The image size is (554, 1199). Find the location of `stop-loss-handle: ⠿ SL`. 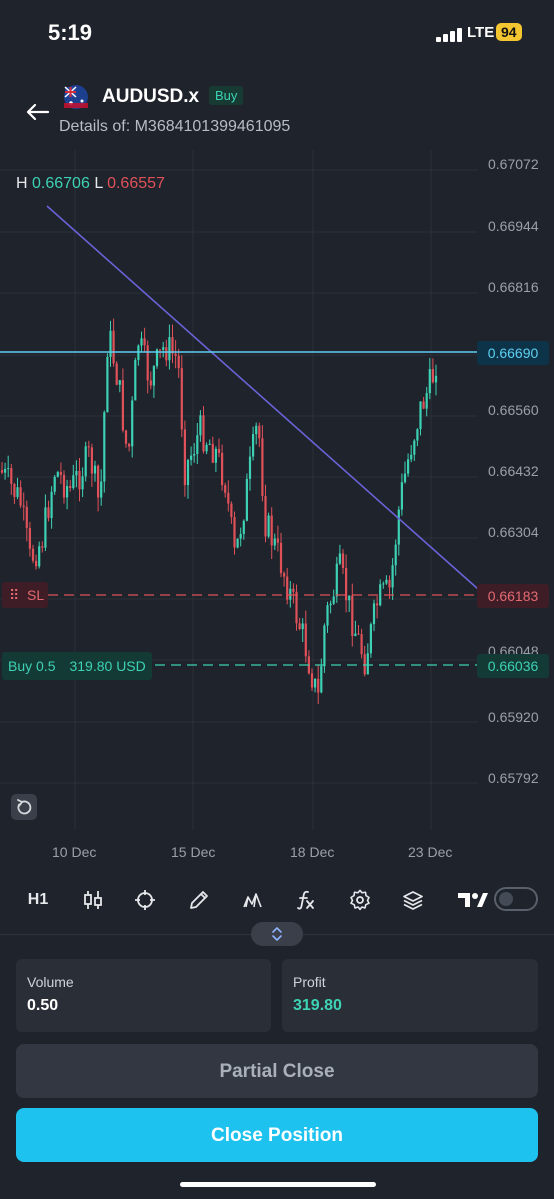

stop-loss-handle: ⠿ SL is located at coordinates (25, 595).